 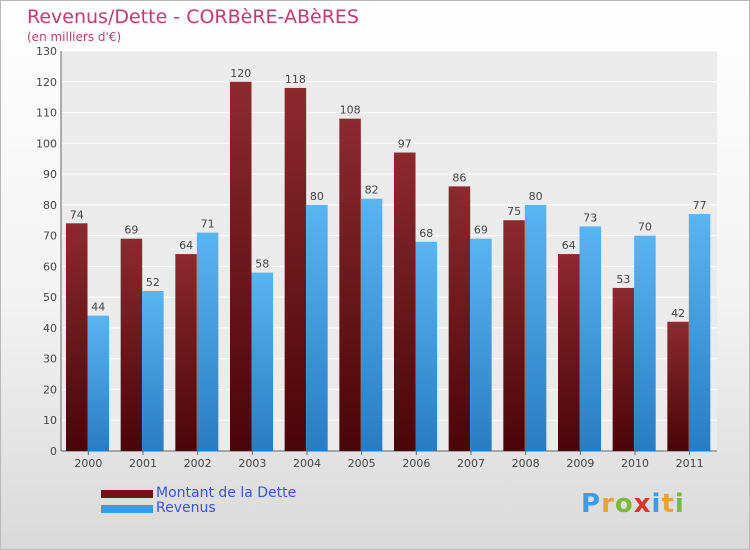 I want to click on y-tick-label: 10, so click(x=50, y=420).